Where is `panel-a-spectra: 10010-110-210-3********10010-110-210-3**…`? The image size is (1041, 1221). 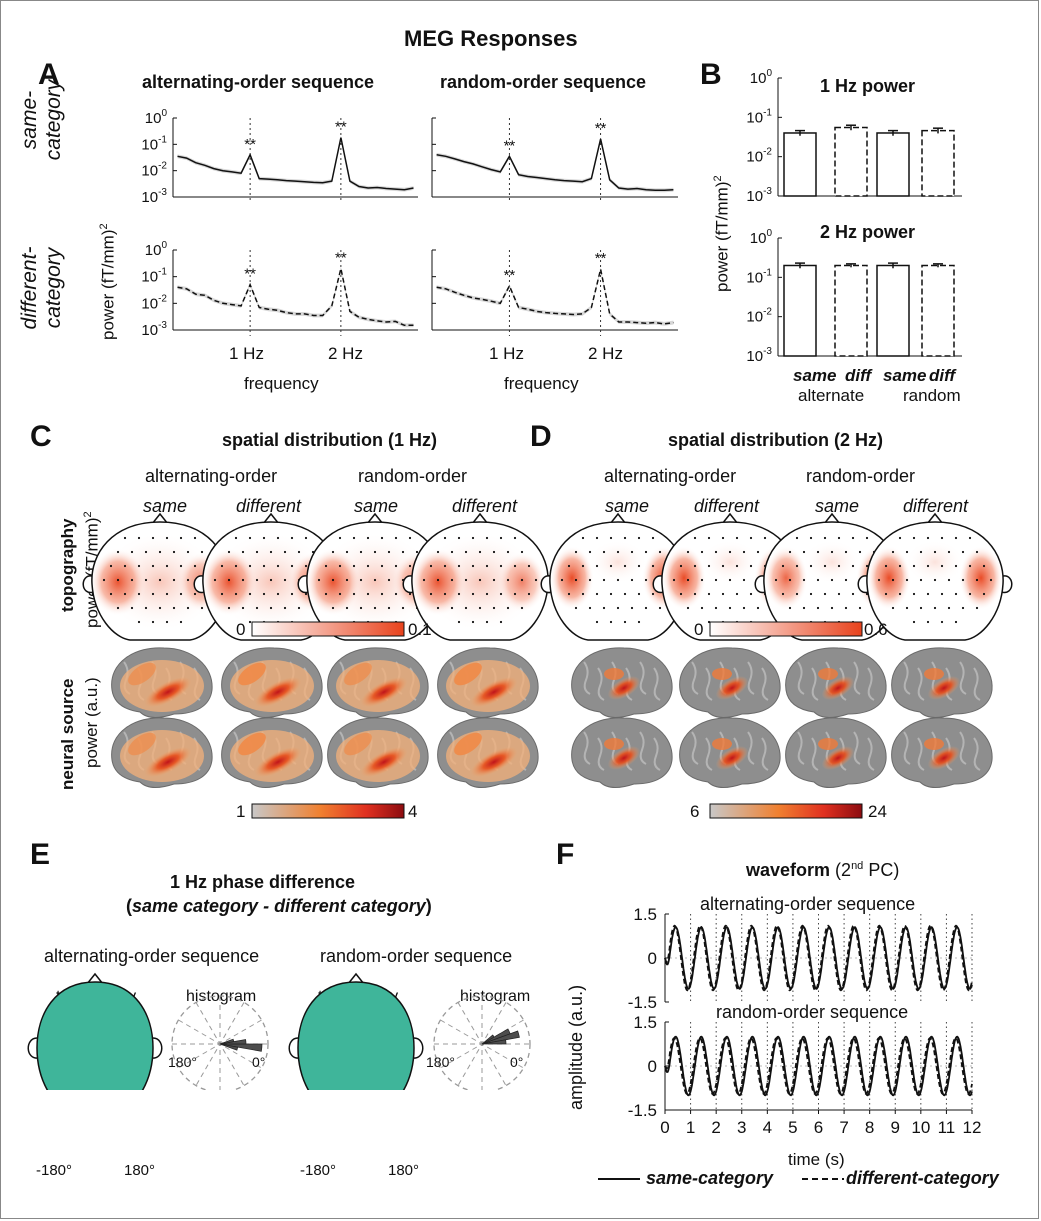
panel-a-spectra: 10010-110-210-3********10010-110-210-3**… is located at coordinates (409, 223).